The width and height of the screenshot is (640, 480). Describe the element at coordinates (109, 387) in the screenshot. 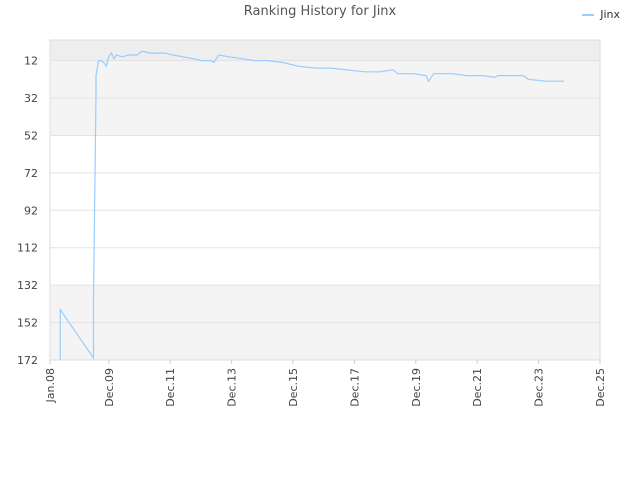

I see `x-tick-label: Dec.09` at that location.